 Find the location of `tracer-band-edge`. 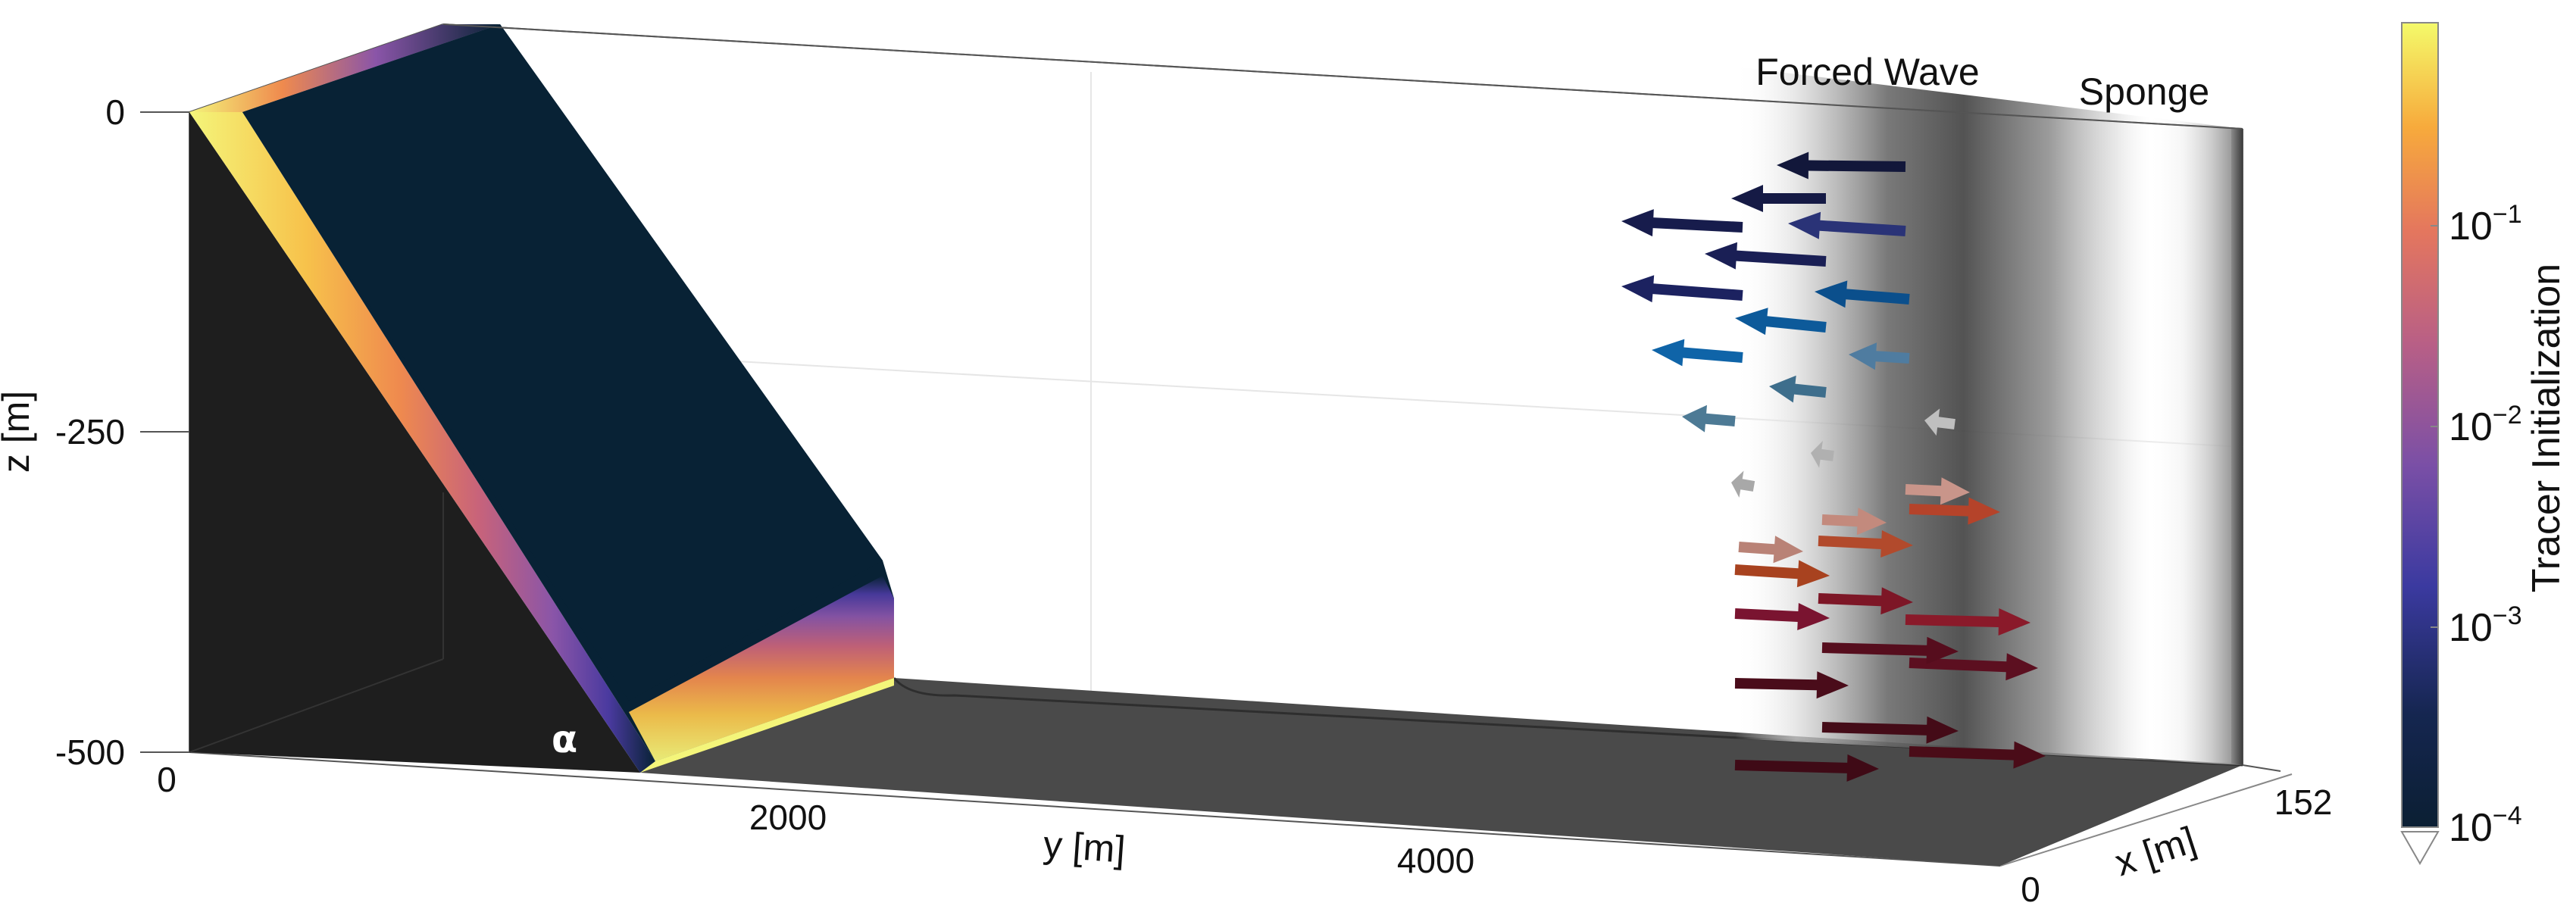

tracer-band-edge is located at coordinates (422, 442).